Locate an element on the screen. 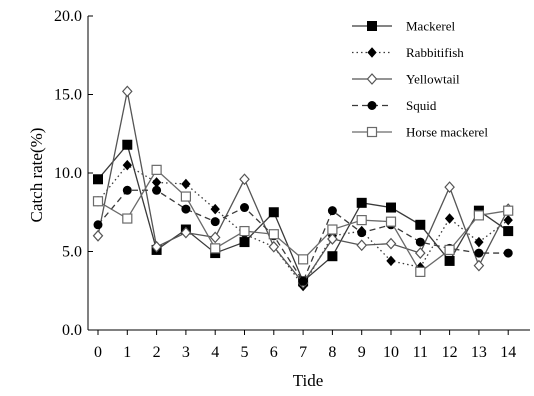 This screenshot has height=396, width=534. legend-item-rabbitifish: Rabbitifish is located at coordinates (408, 52).